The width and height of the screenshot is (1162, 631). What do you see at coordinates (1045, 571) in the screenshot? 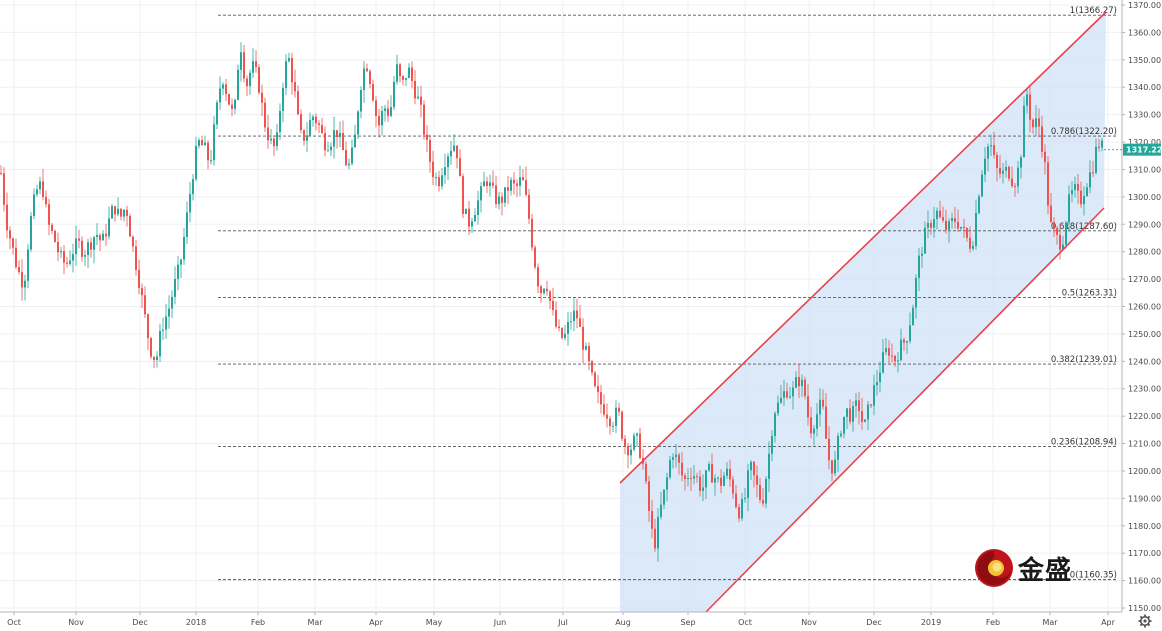
I see `logo-text: 金盛` at bounding box center [1045, 571].